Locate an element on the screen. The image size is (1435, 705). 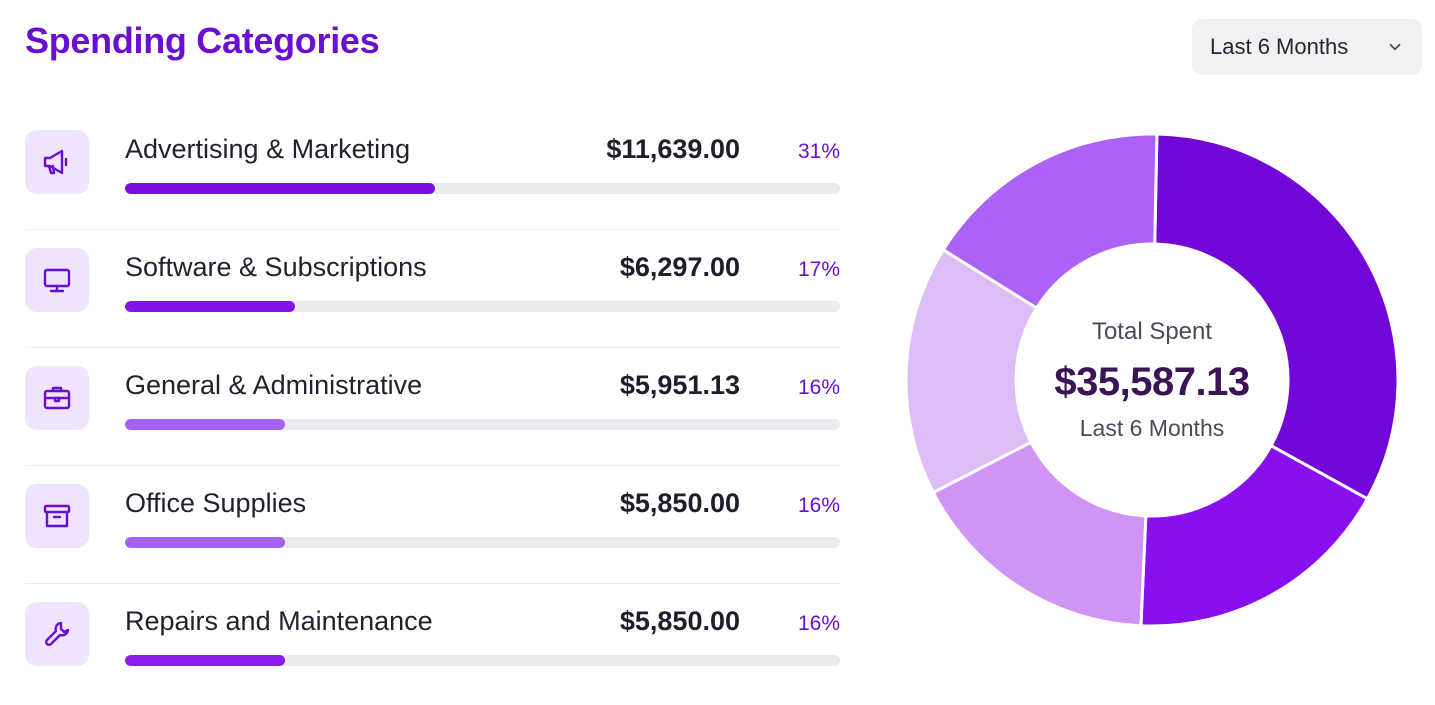
category-row: Software & Subscriptions $6,297.00 17% is located at coordinates (432, 289).